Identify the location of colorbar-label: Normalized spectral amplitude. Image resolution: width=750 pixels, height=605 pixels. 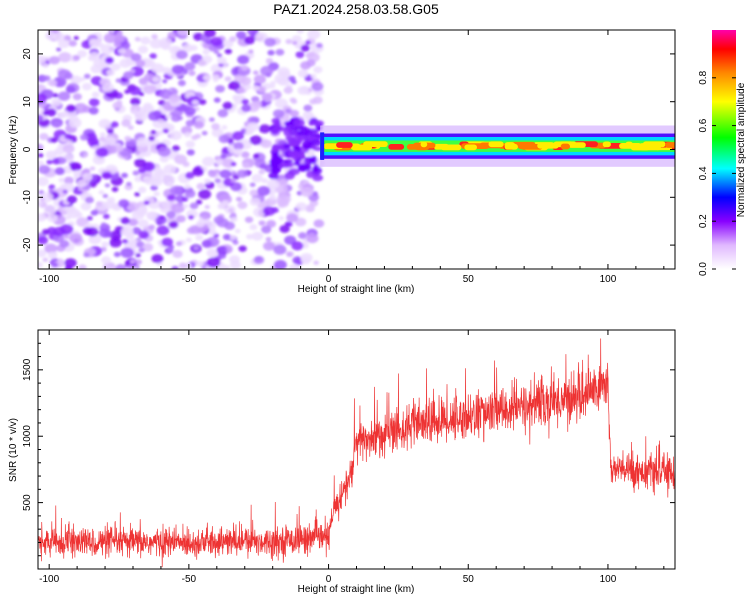
(741, 149).